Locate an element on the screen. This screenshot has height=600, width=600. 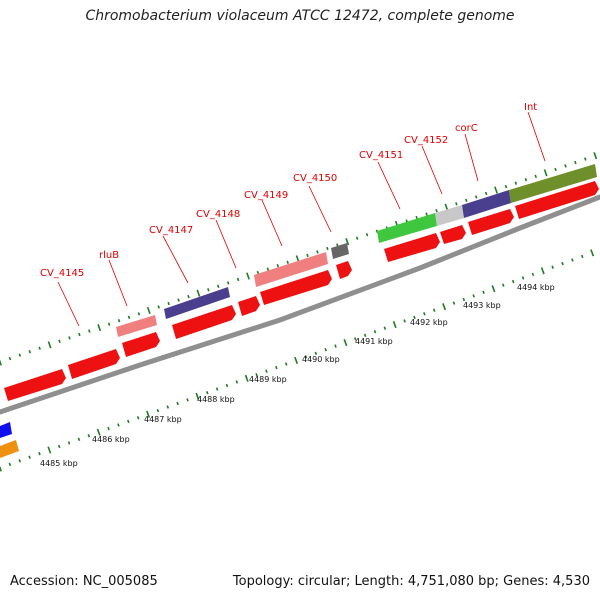
feature-label: rluB is located at coordinates (109, 255).